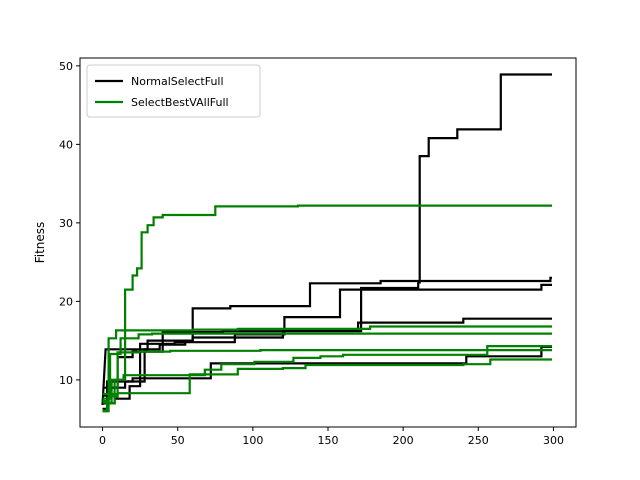 Image resolution: width=640 pixels, height=480 pixels. What do you see at coordinates (178, 440) in the screenshot?
I see `x-tick-label: 50` at bounding box center [178, 440].